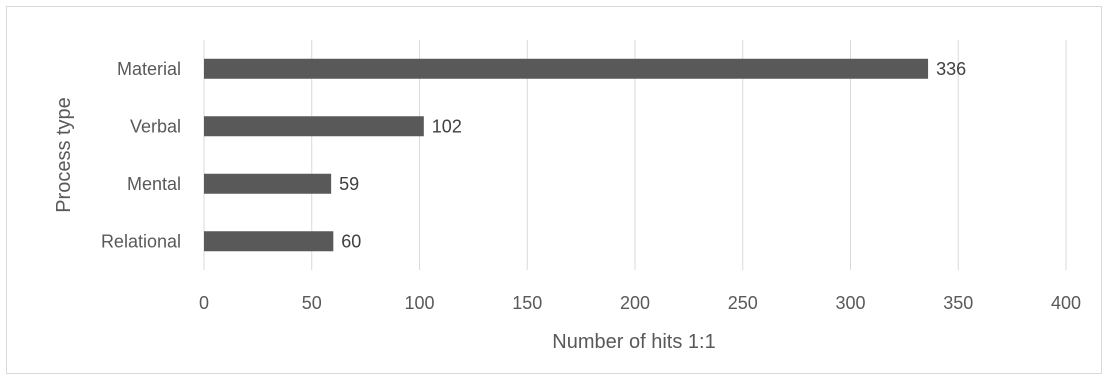  I want to click on y-axis-title: Process type, so click(64, 155).